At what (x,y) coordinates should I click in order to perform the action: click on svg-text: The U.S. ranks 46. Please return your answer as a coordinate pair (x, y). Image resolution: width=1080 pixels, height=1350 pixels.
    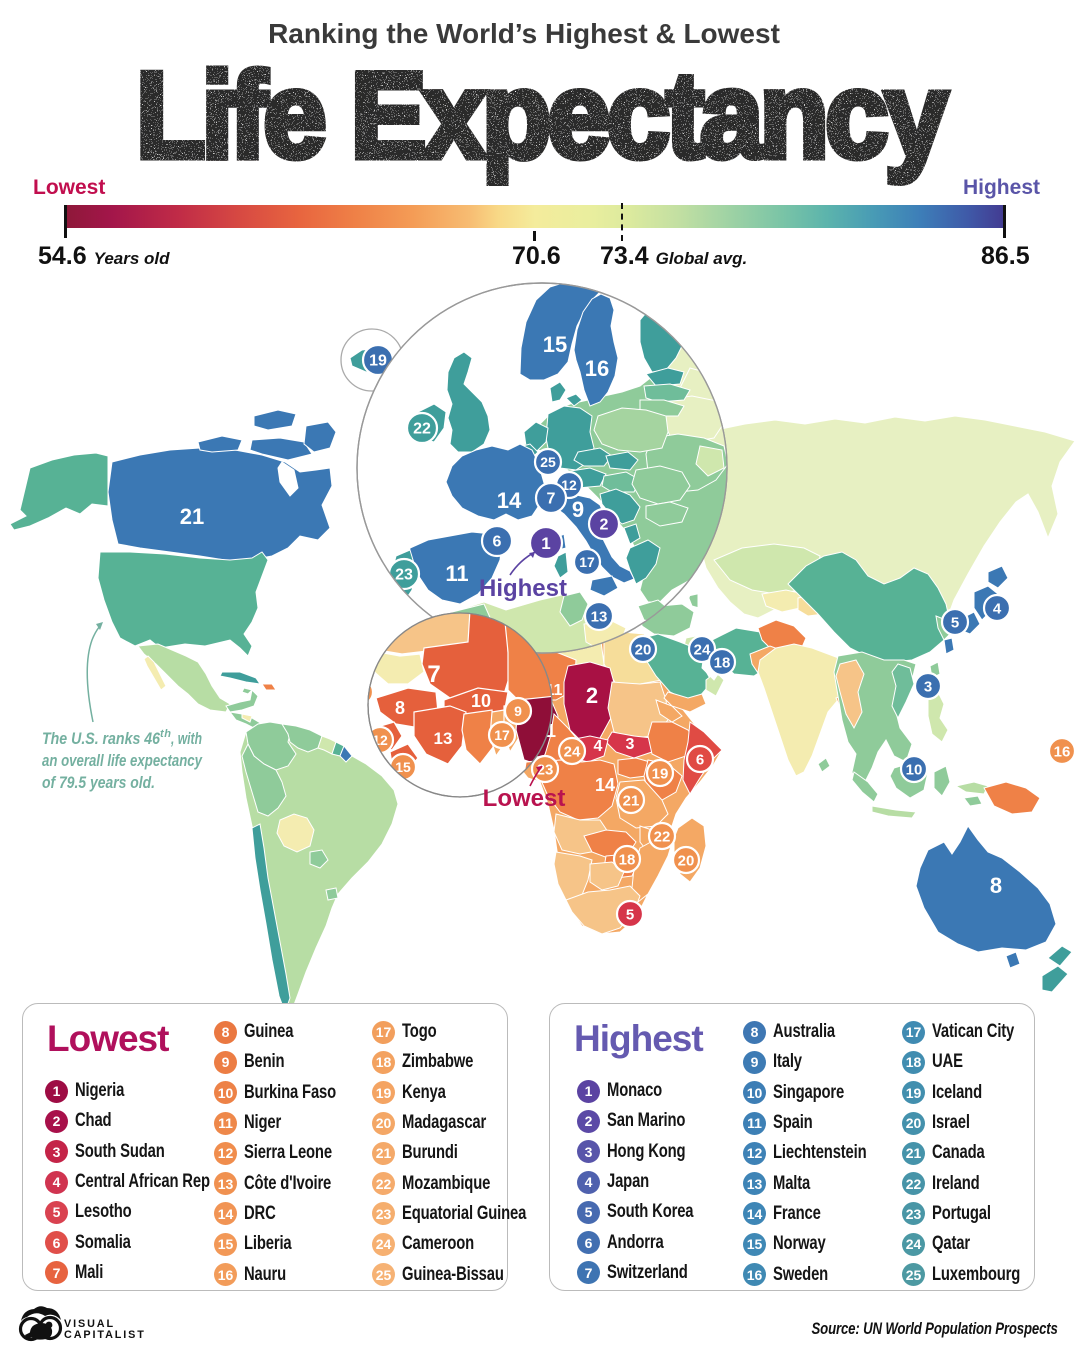
    Looking at the image, I should click on (101, 738).